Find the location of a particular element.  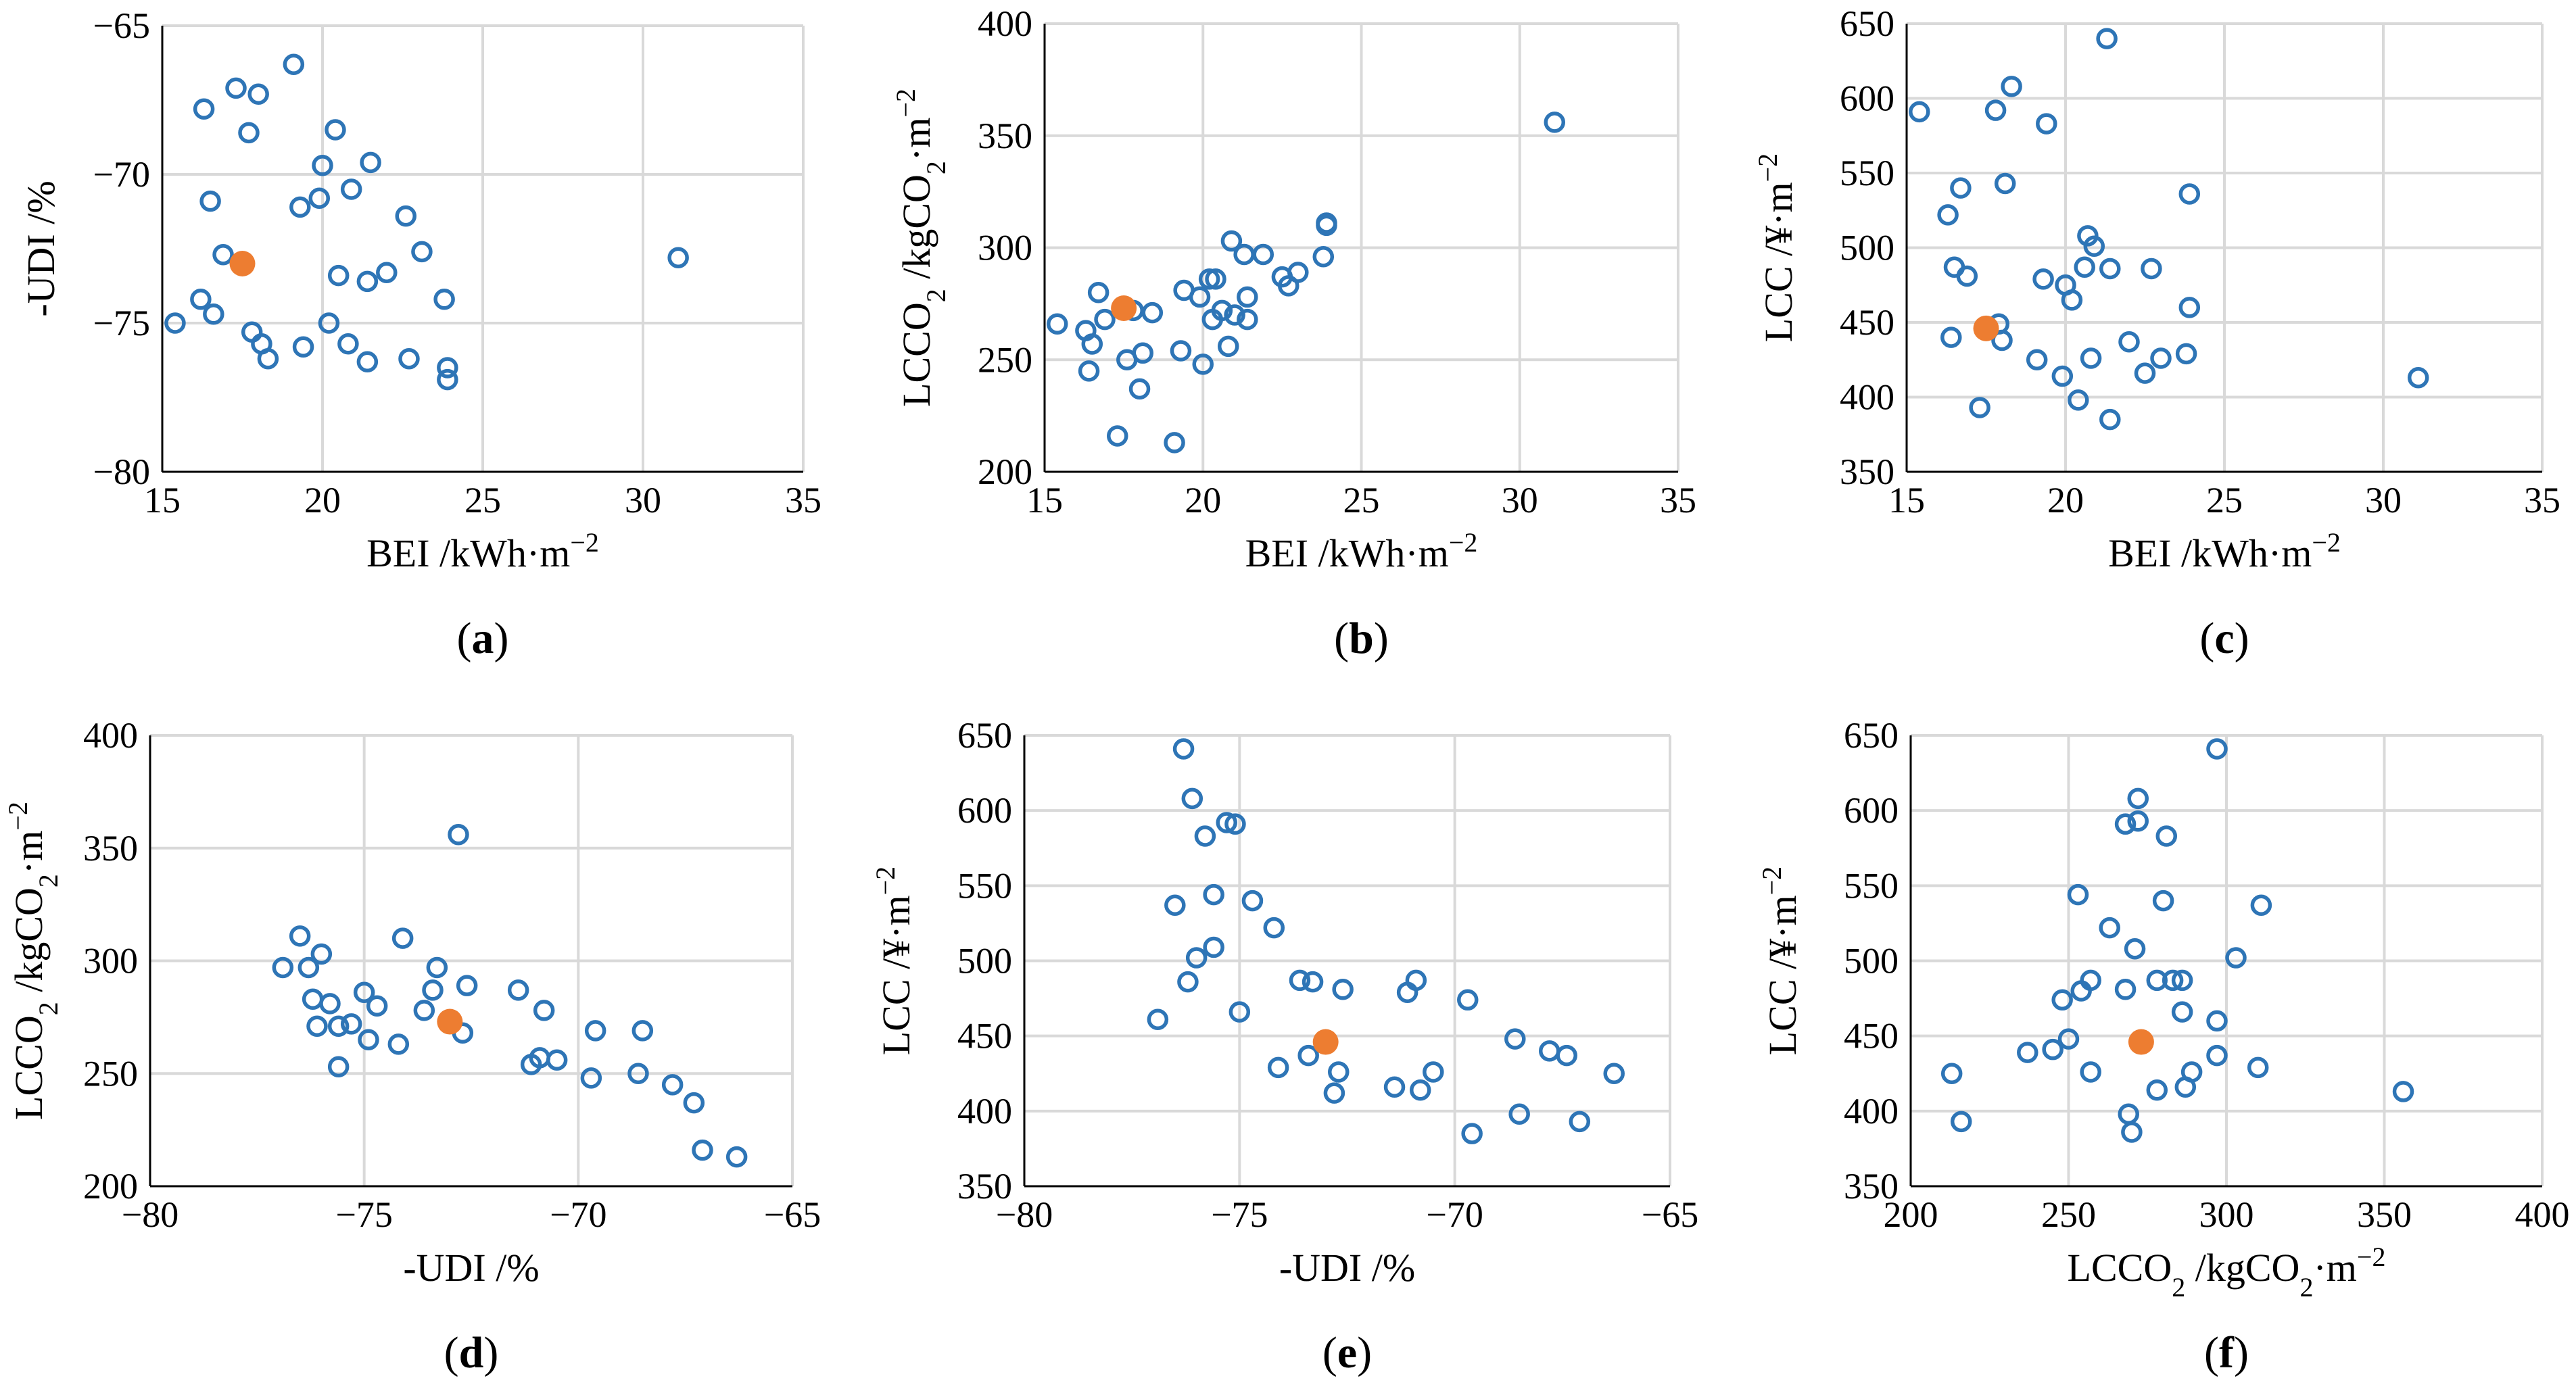

y-tick-label: 450 is located at coordinates (1871, 1036).